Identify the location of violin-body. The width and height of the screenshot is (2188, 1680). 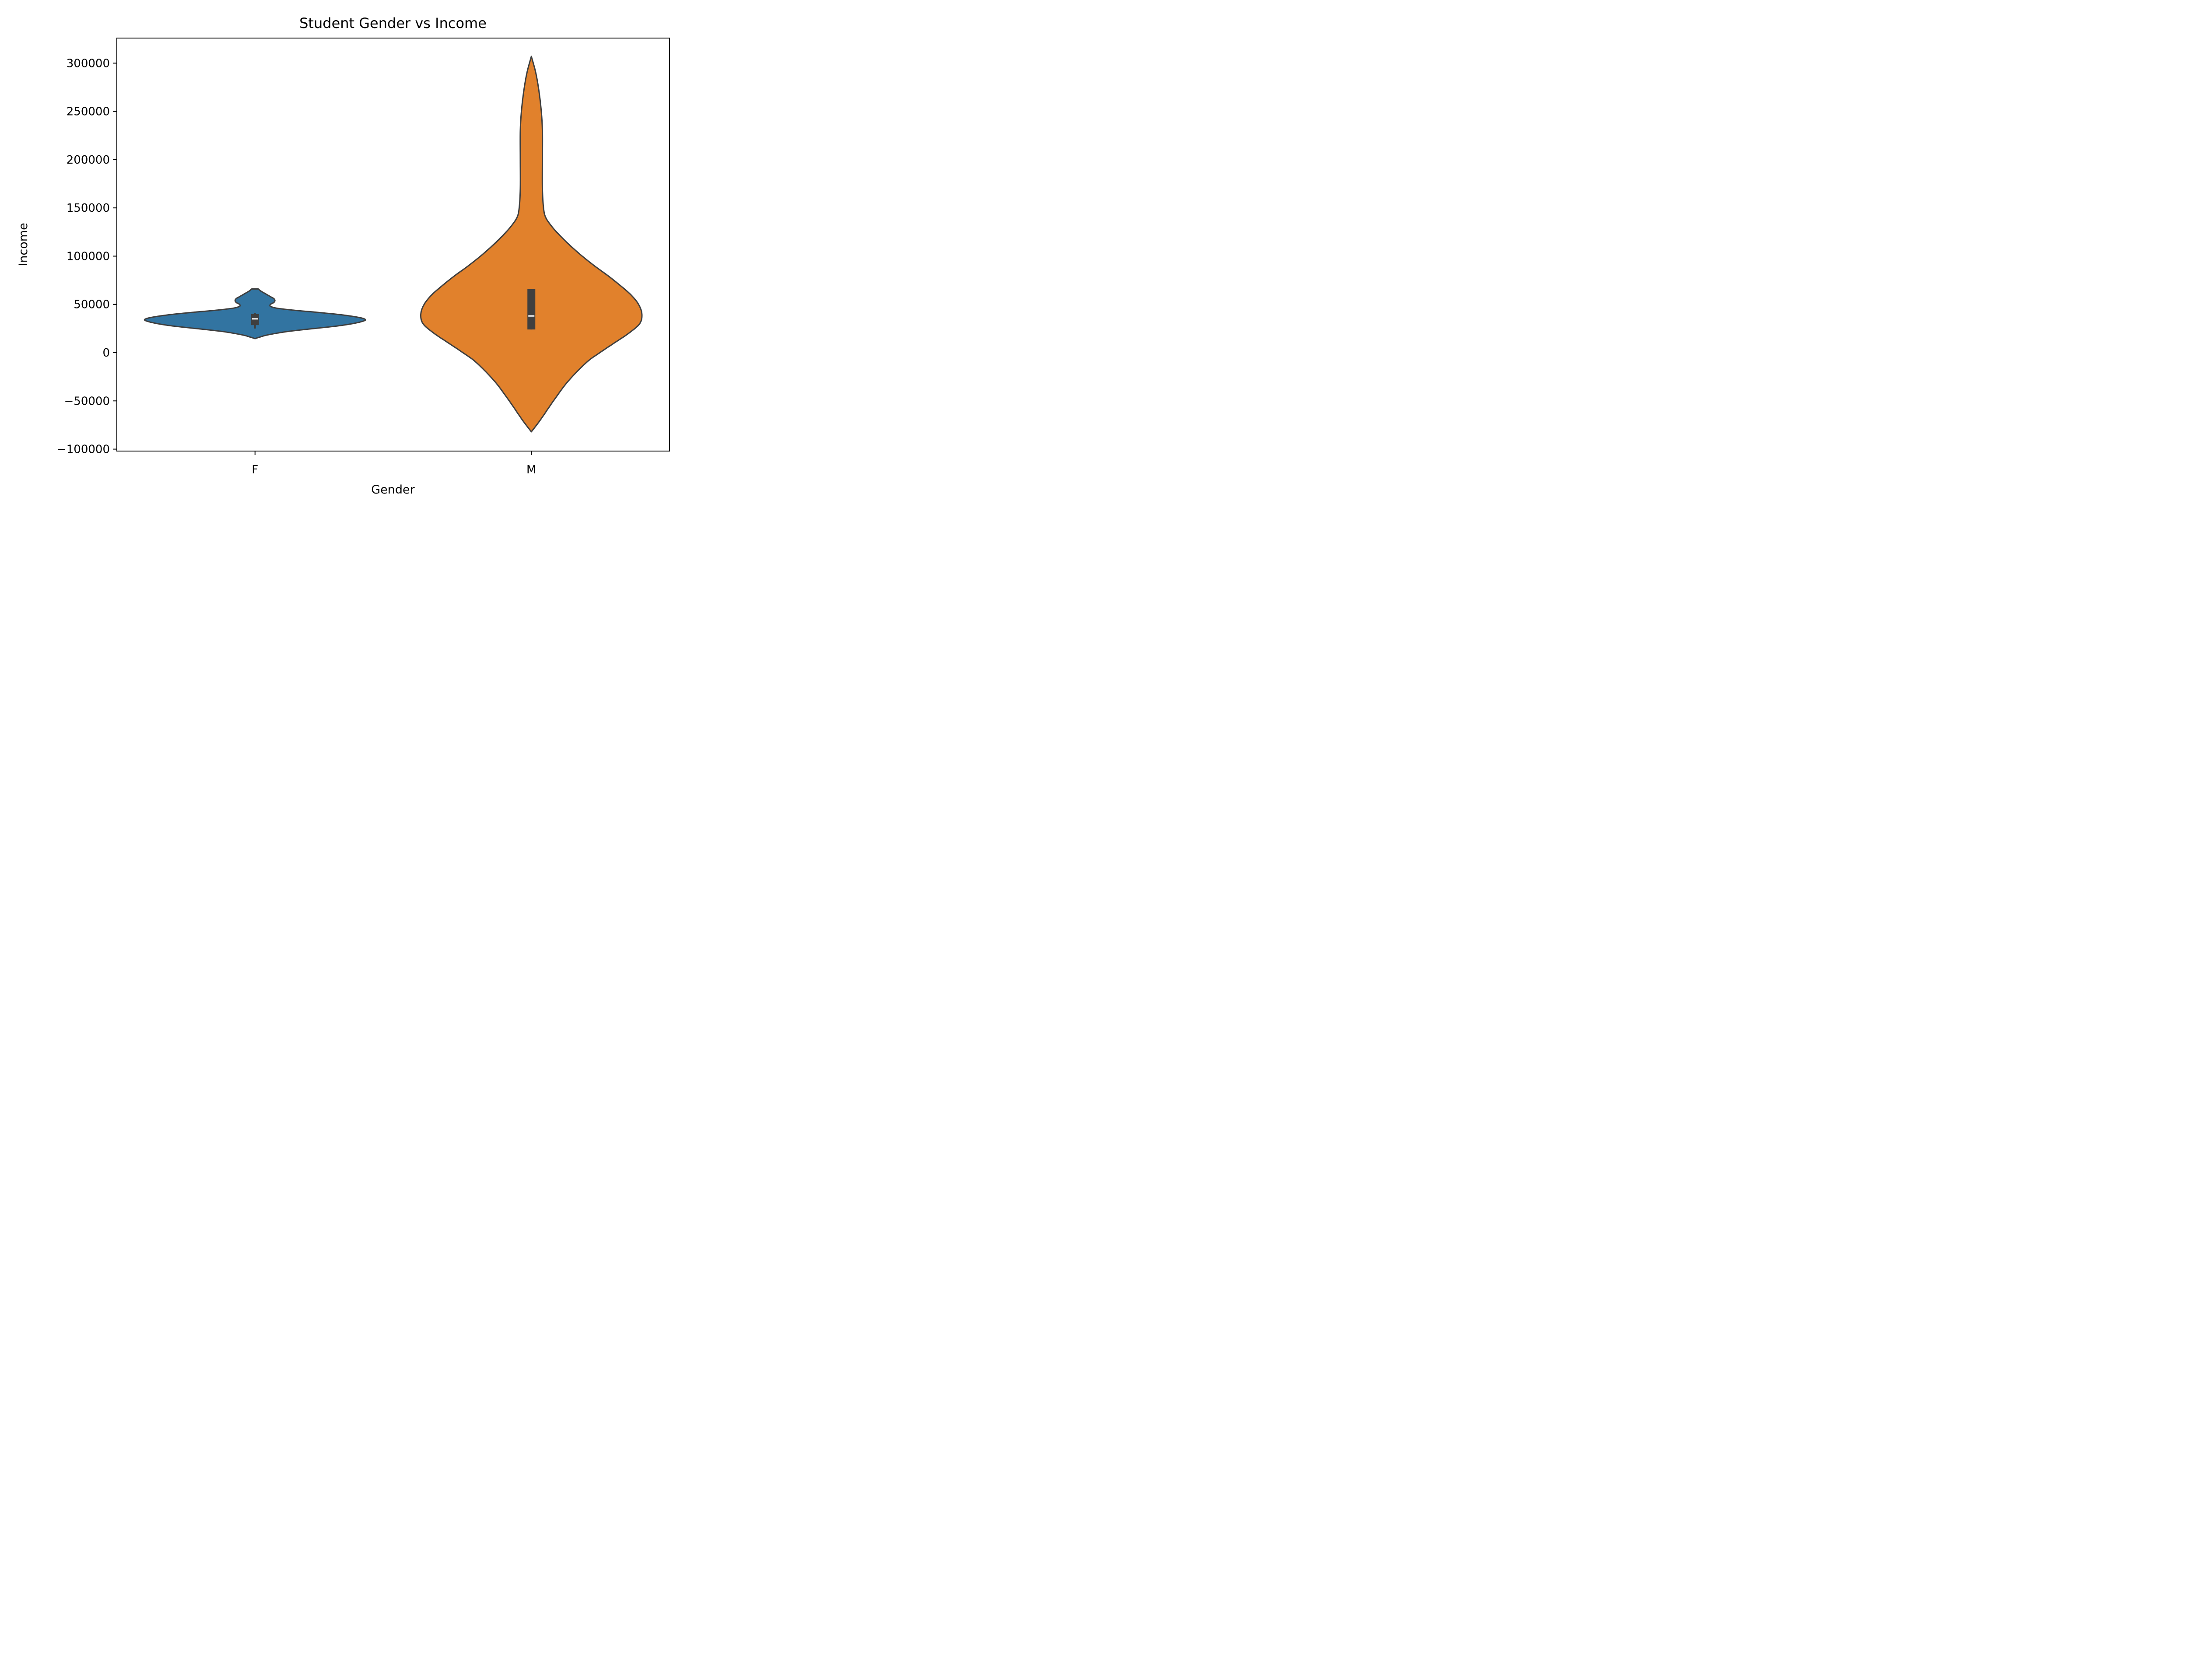
(532, 244).